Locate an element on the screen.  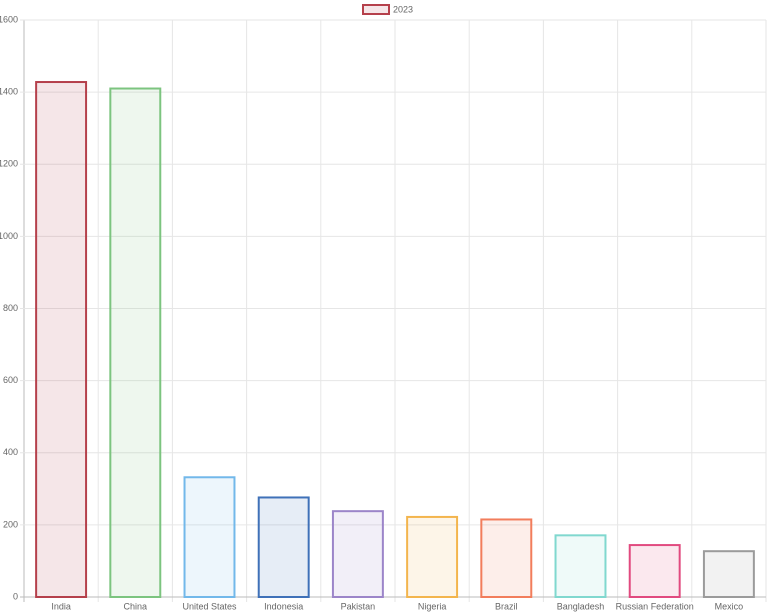
y-tick-label: 1400 is located at coordinates (9, 92).